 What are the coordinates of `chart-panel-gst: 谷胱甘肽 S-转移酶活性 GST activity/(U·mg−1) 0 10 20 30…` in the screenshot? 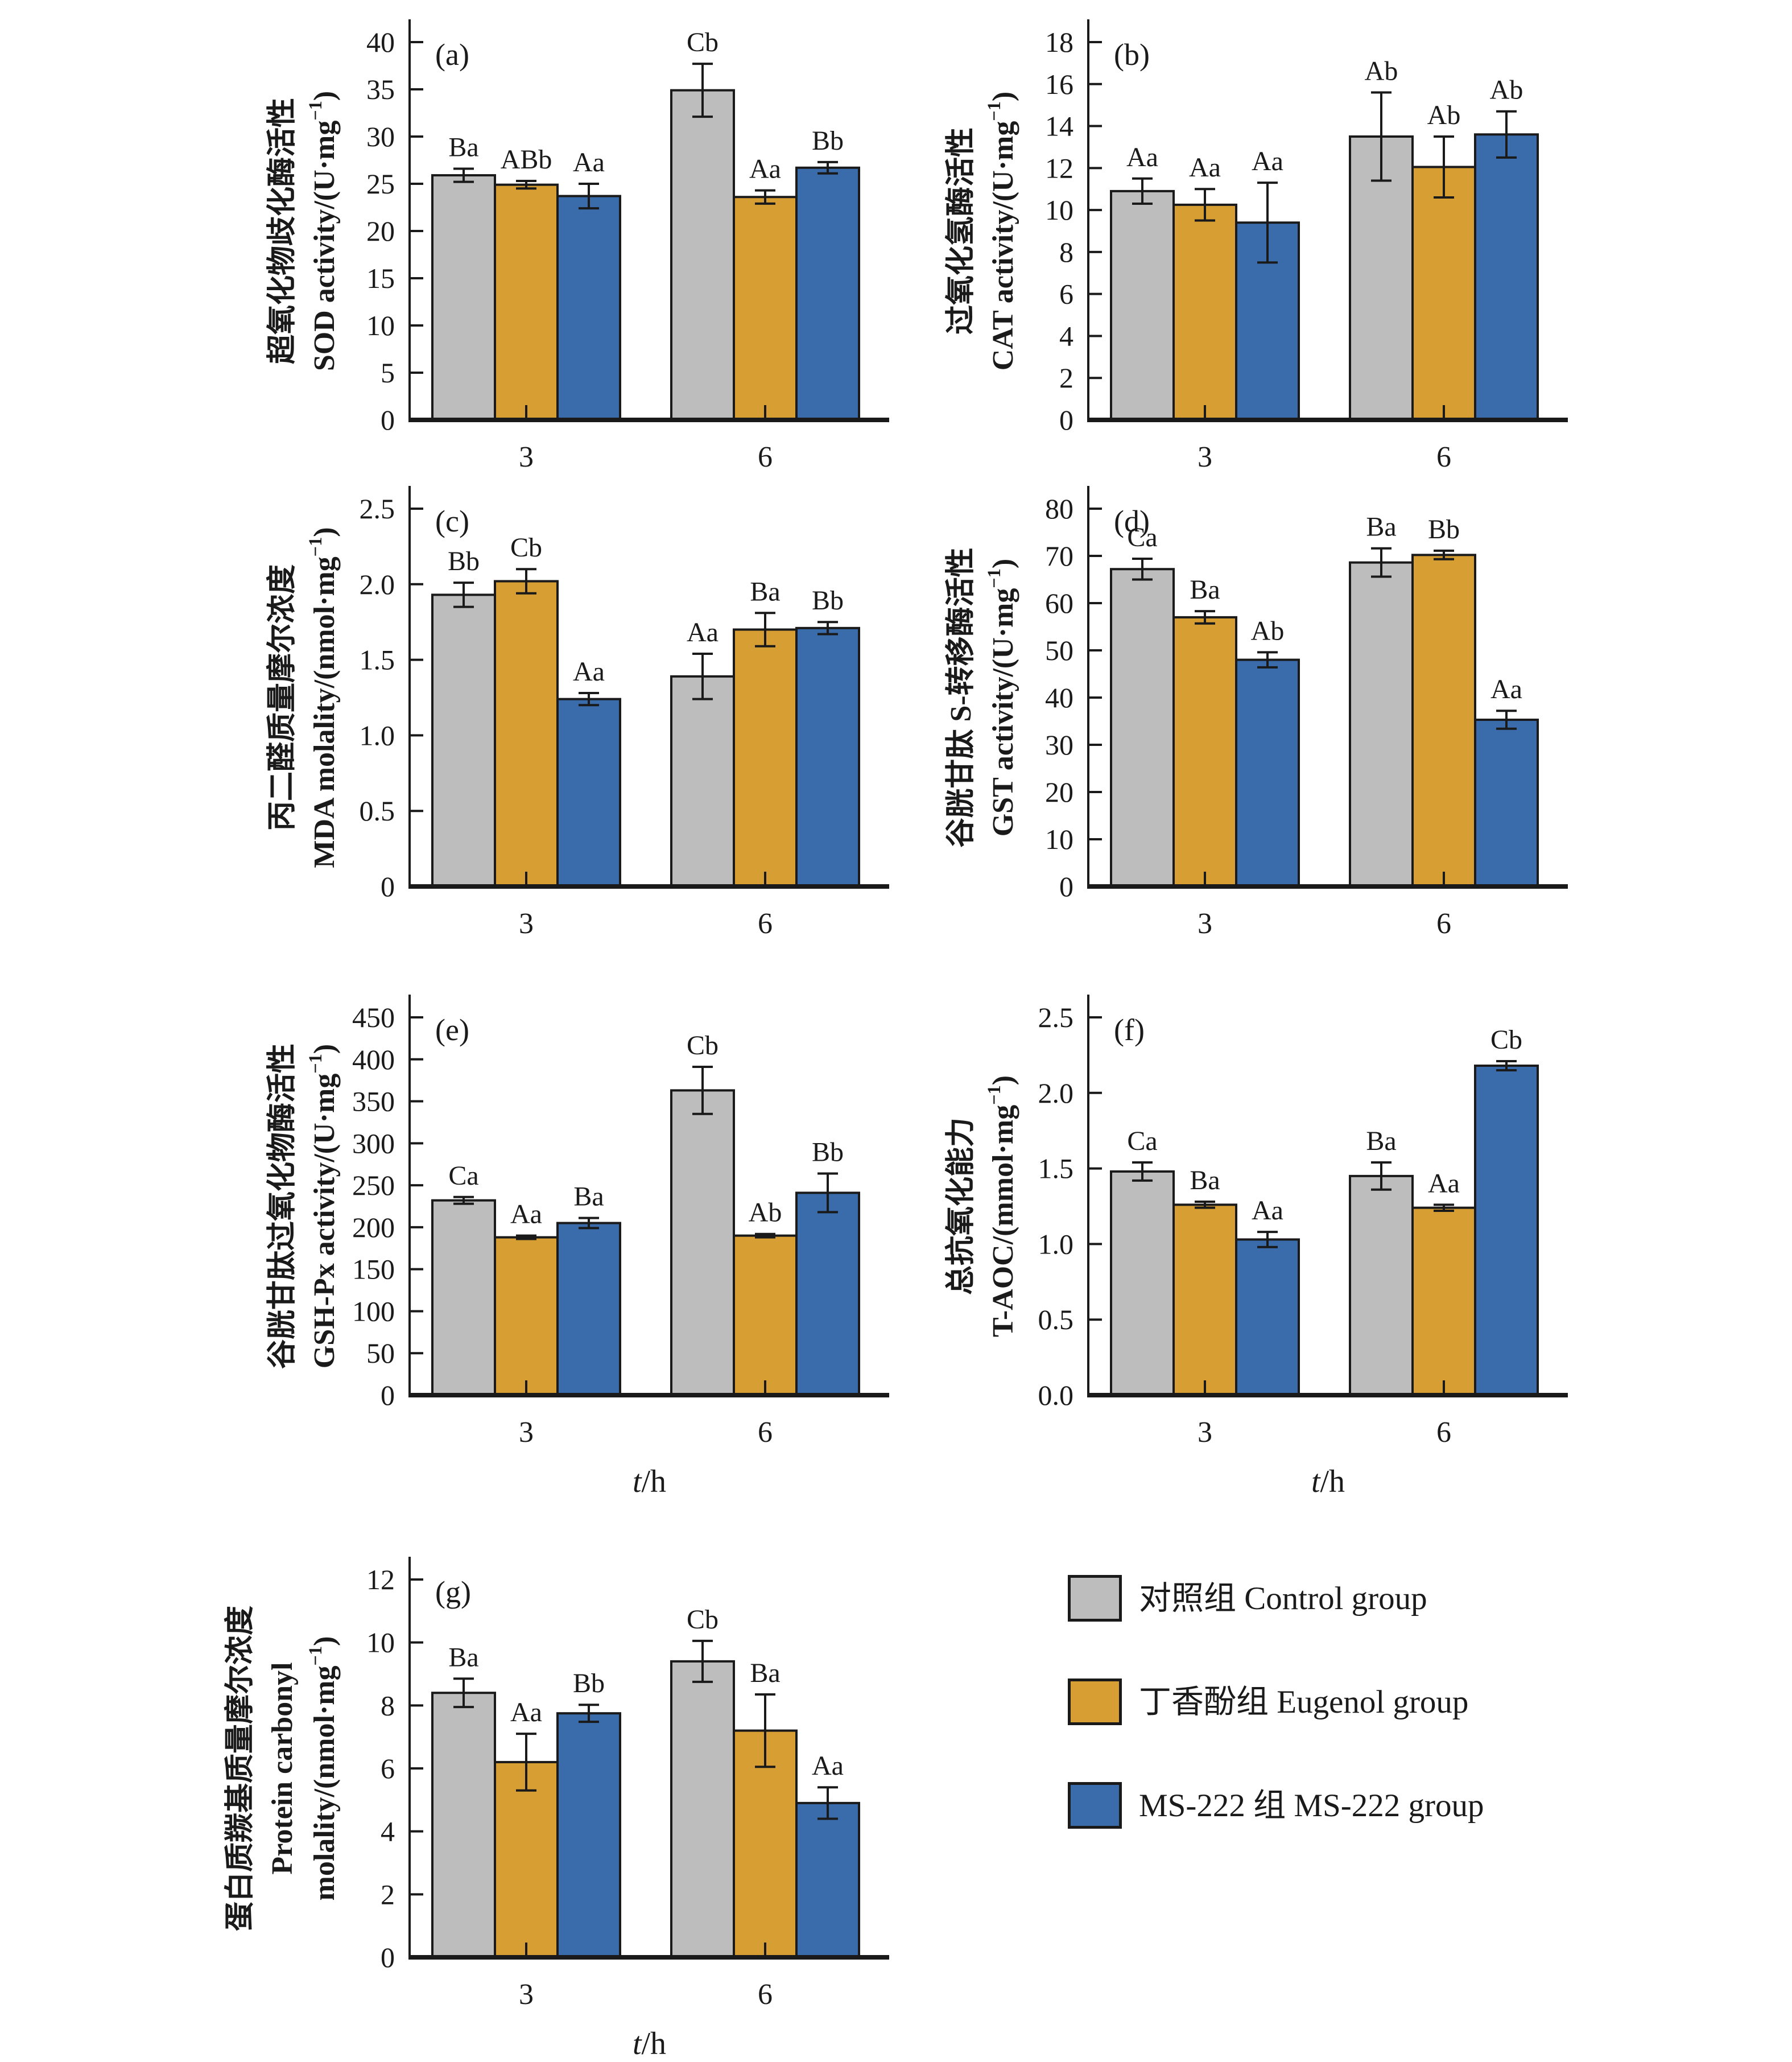 It's located at (1354, 718).